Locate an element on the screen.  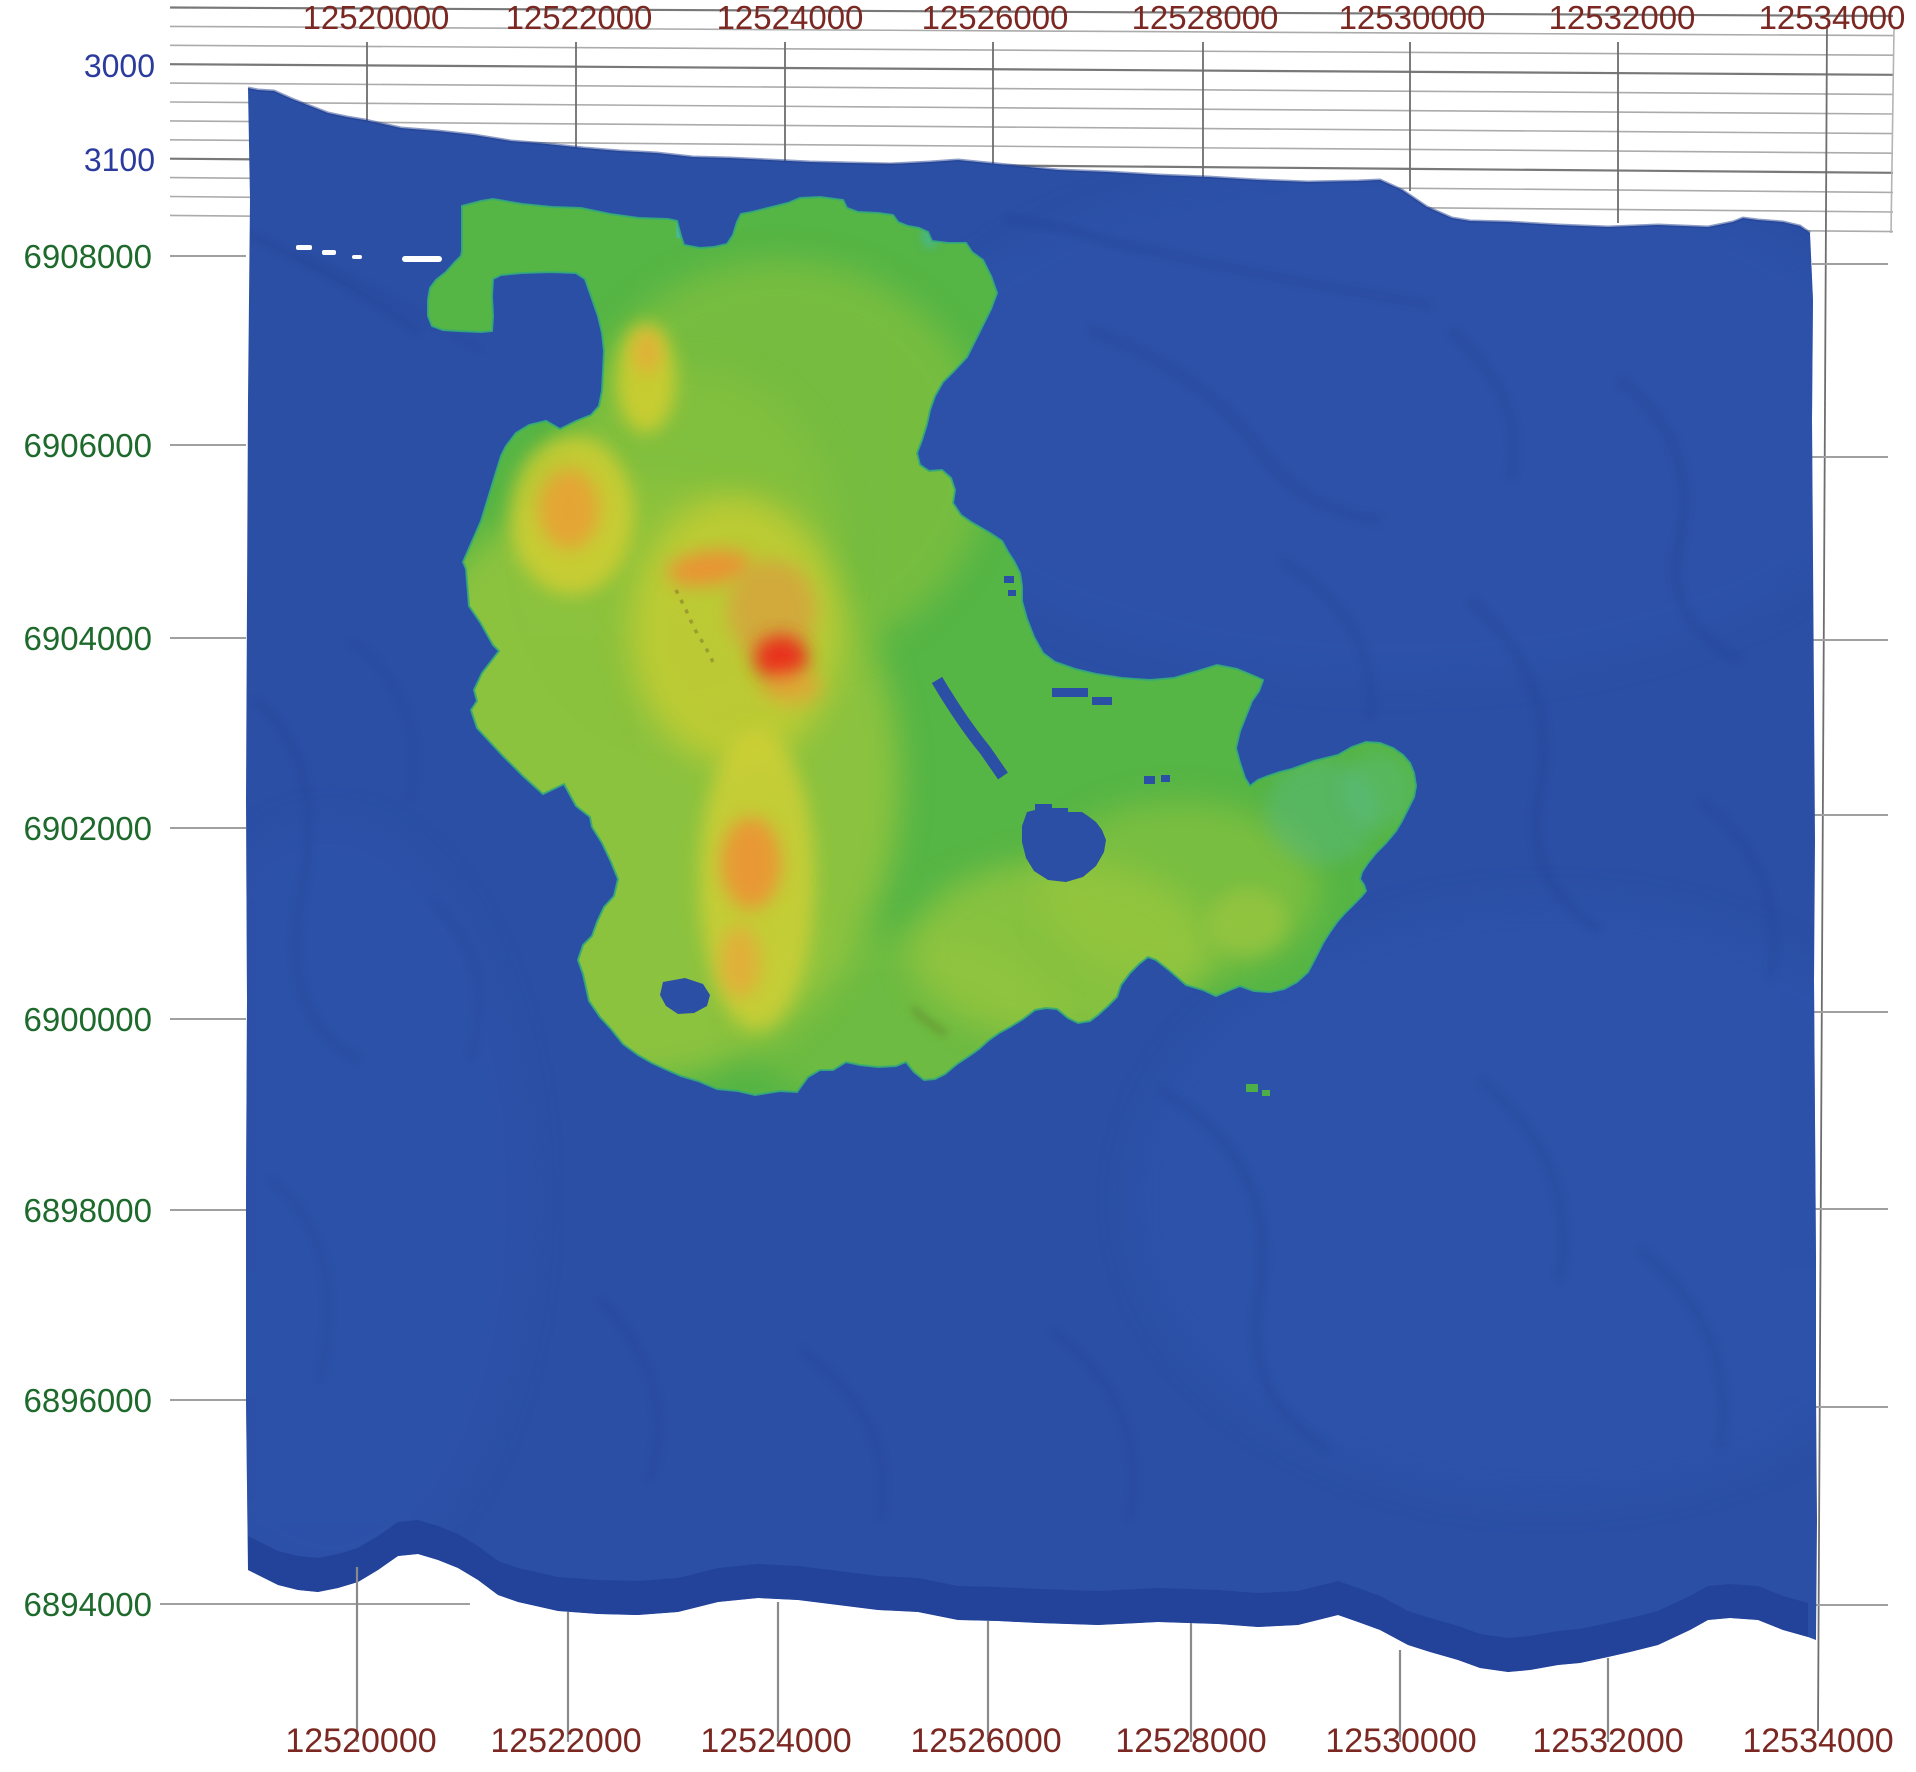
svg-text: 6908000 is located at coordinates (88, 256).